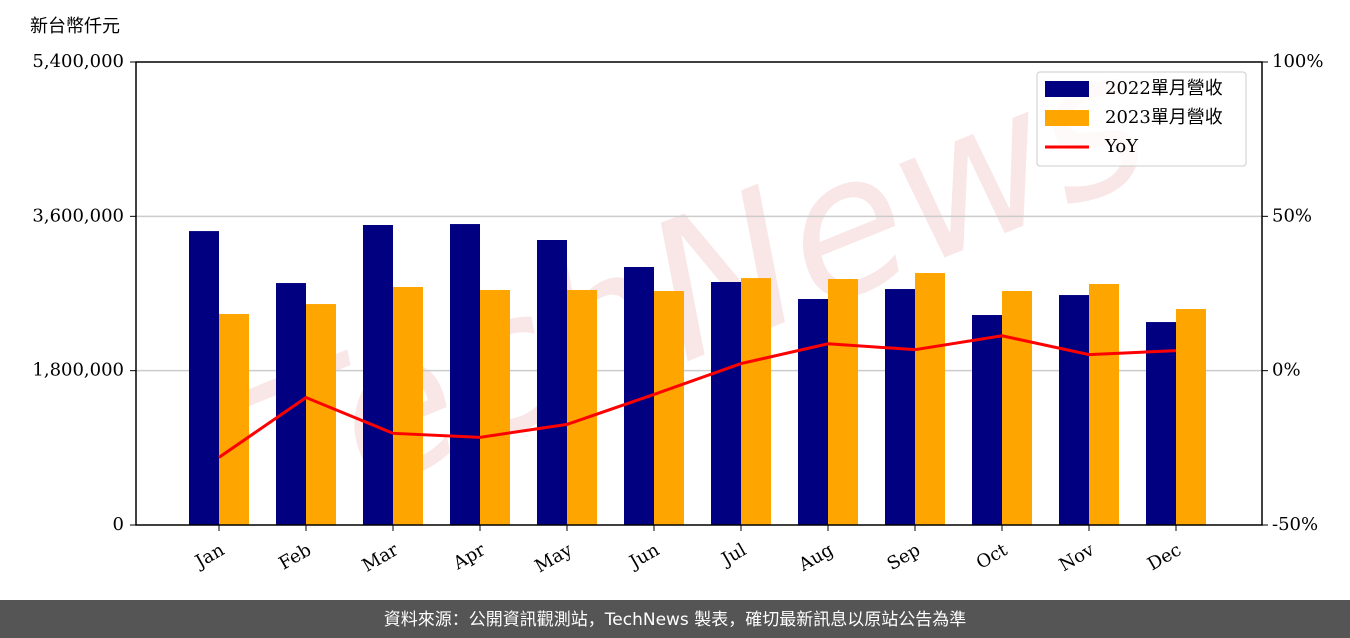  Describe the element at coordinates (733, 555) in the screenshot. I see `x-tick-label: Jul` at that location.